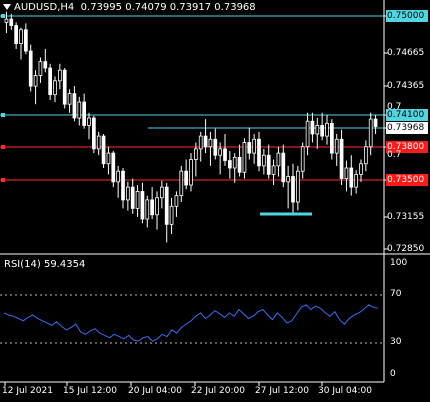 Image resolution: width=430 pixels, height=402 pixels. What do you see at coordinates (406, 86) in the screenshot?
I see `price-label: 0.74365` at bounding box center [406, 86].